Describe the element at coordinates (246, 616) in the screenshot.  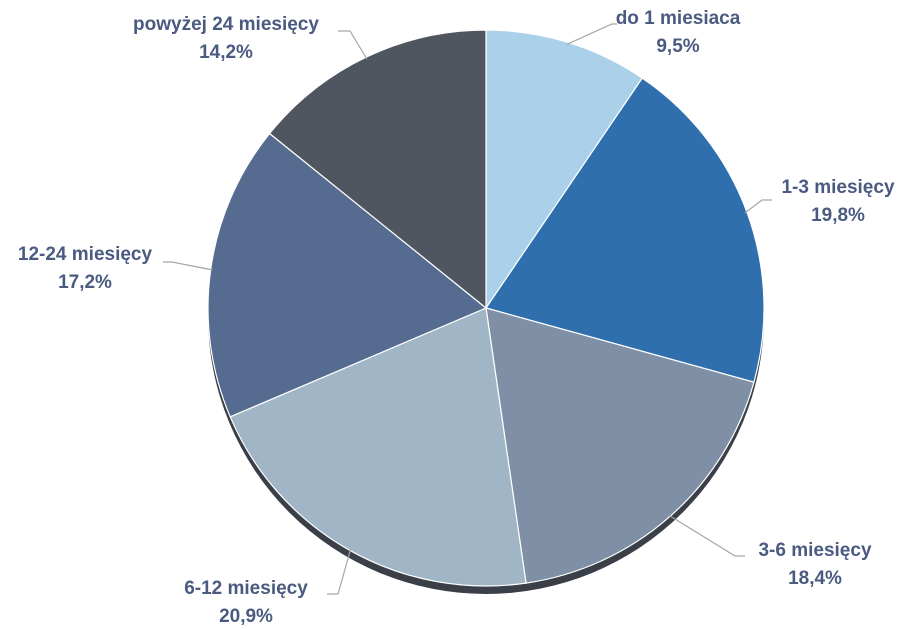
I see `slice-value-label-4: 20,9%` at that location.